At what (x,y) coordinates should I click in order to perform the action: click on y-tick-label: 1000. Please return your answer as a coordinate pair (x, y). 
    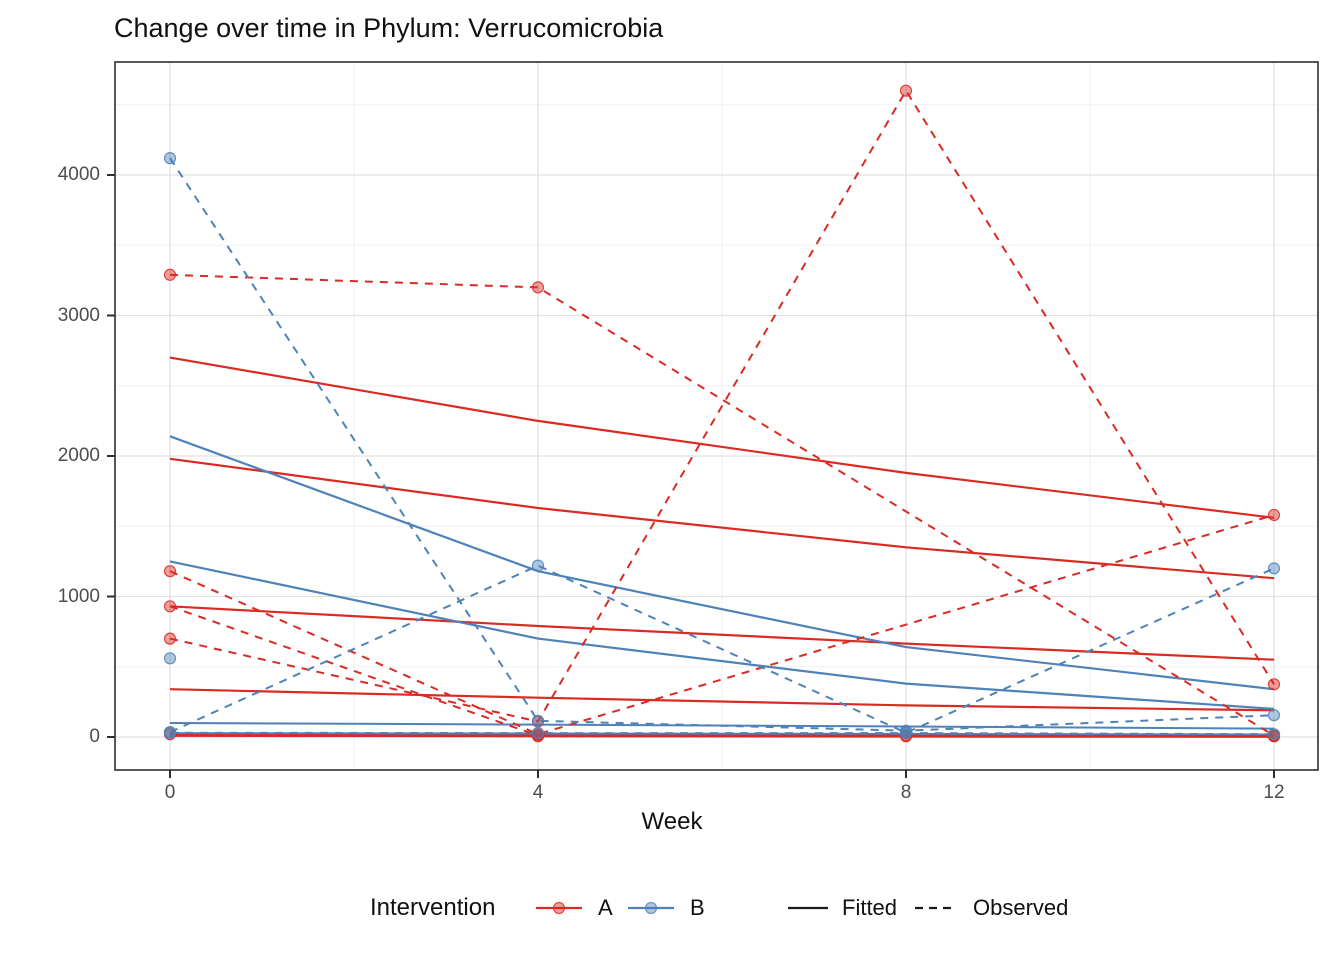
    Looking at the image, I should click on (78, 596).